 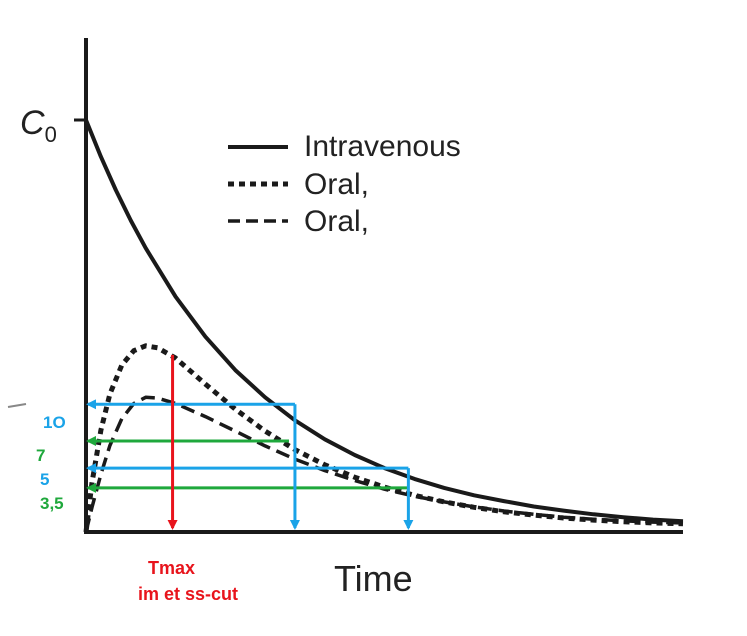 What do you see at coordinates (40, 455) in the screenshot?
I see `y-annotation-7: 7` at bounding box center [40, 455].